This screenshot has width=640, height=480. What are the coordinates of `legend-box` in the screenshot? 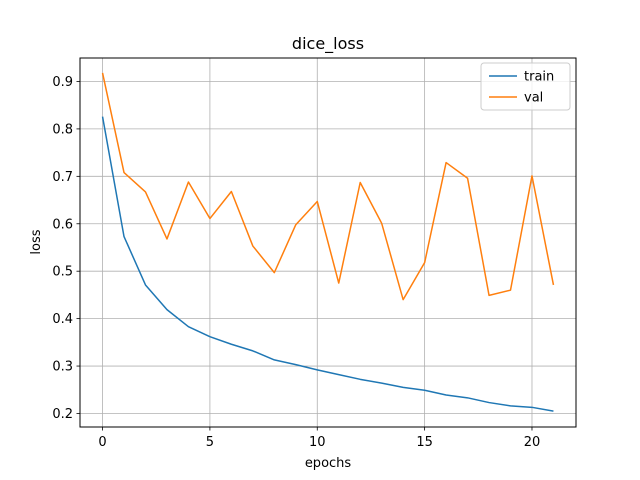 It's located at (525, 86).